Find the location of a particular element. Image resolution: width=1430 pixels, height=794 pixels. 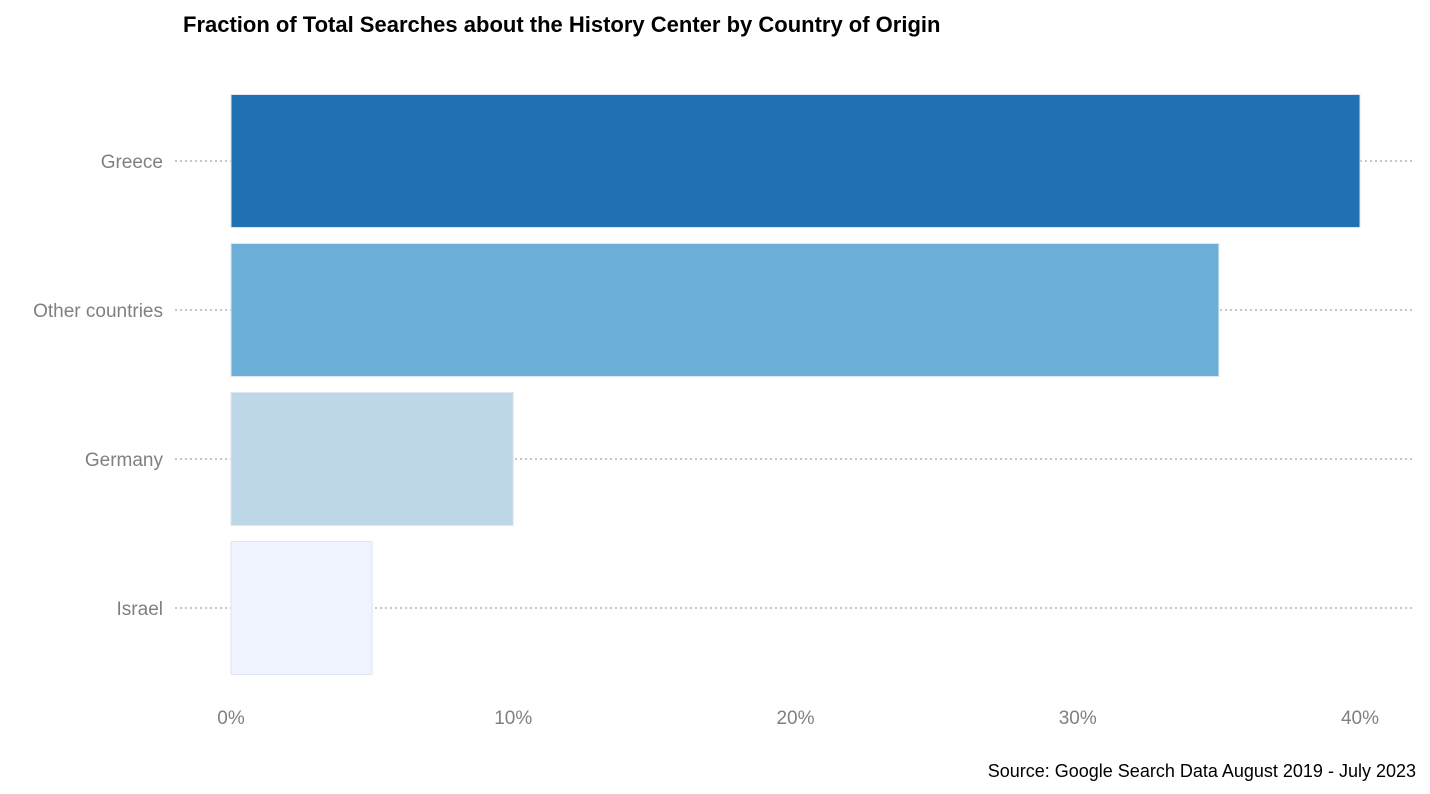

x-tick-label: 0% is located at coordinates (231, 718).